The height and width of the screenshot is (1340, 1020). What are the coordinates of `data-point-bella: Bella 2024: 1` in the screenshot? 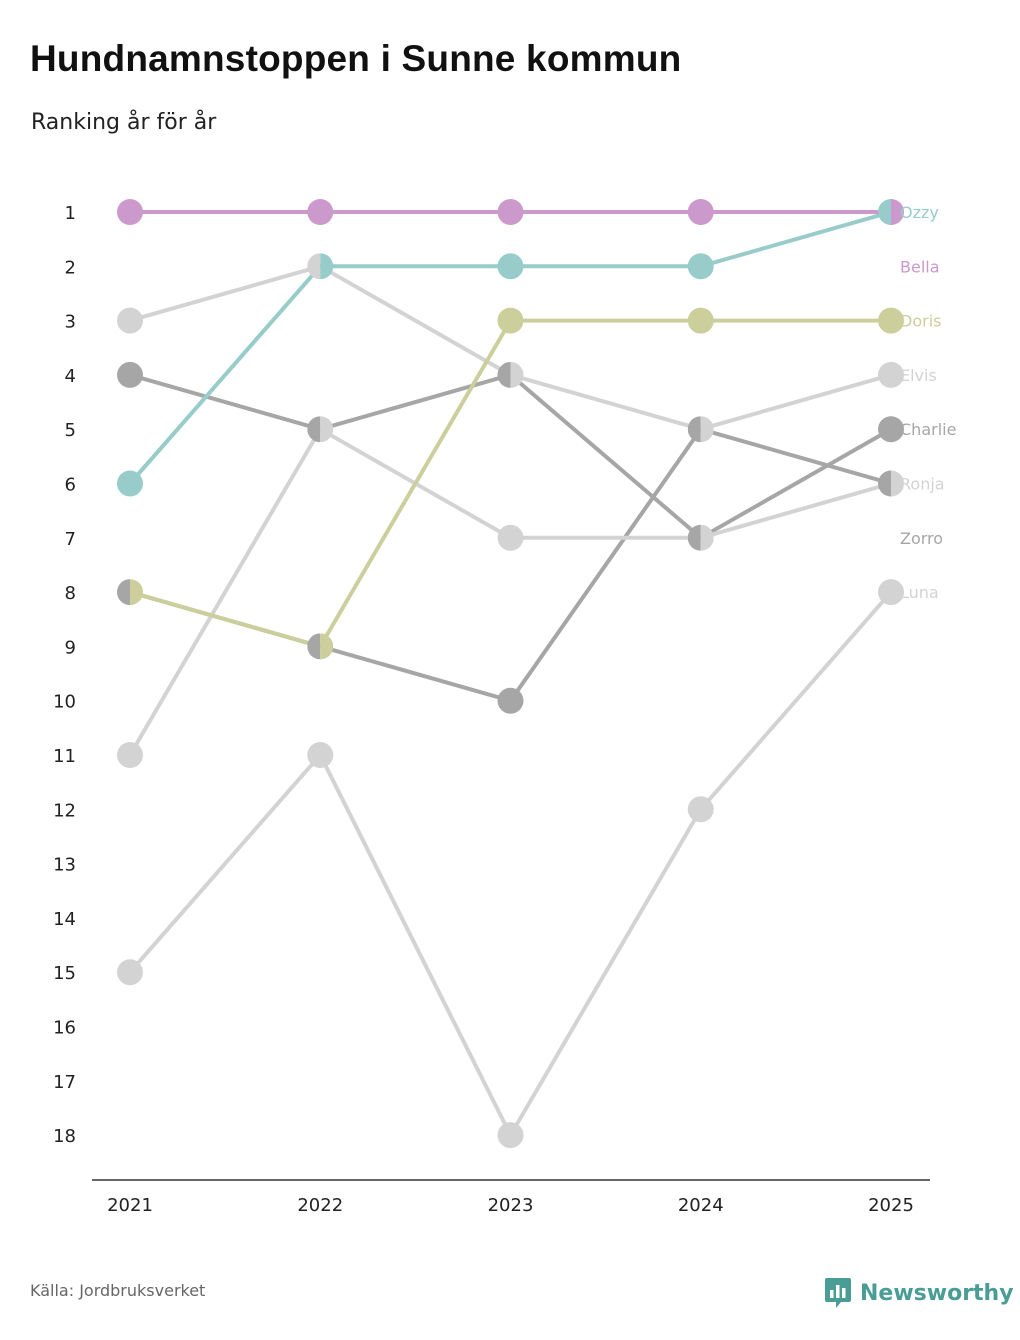 It's located at (700, 212).